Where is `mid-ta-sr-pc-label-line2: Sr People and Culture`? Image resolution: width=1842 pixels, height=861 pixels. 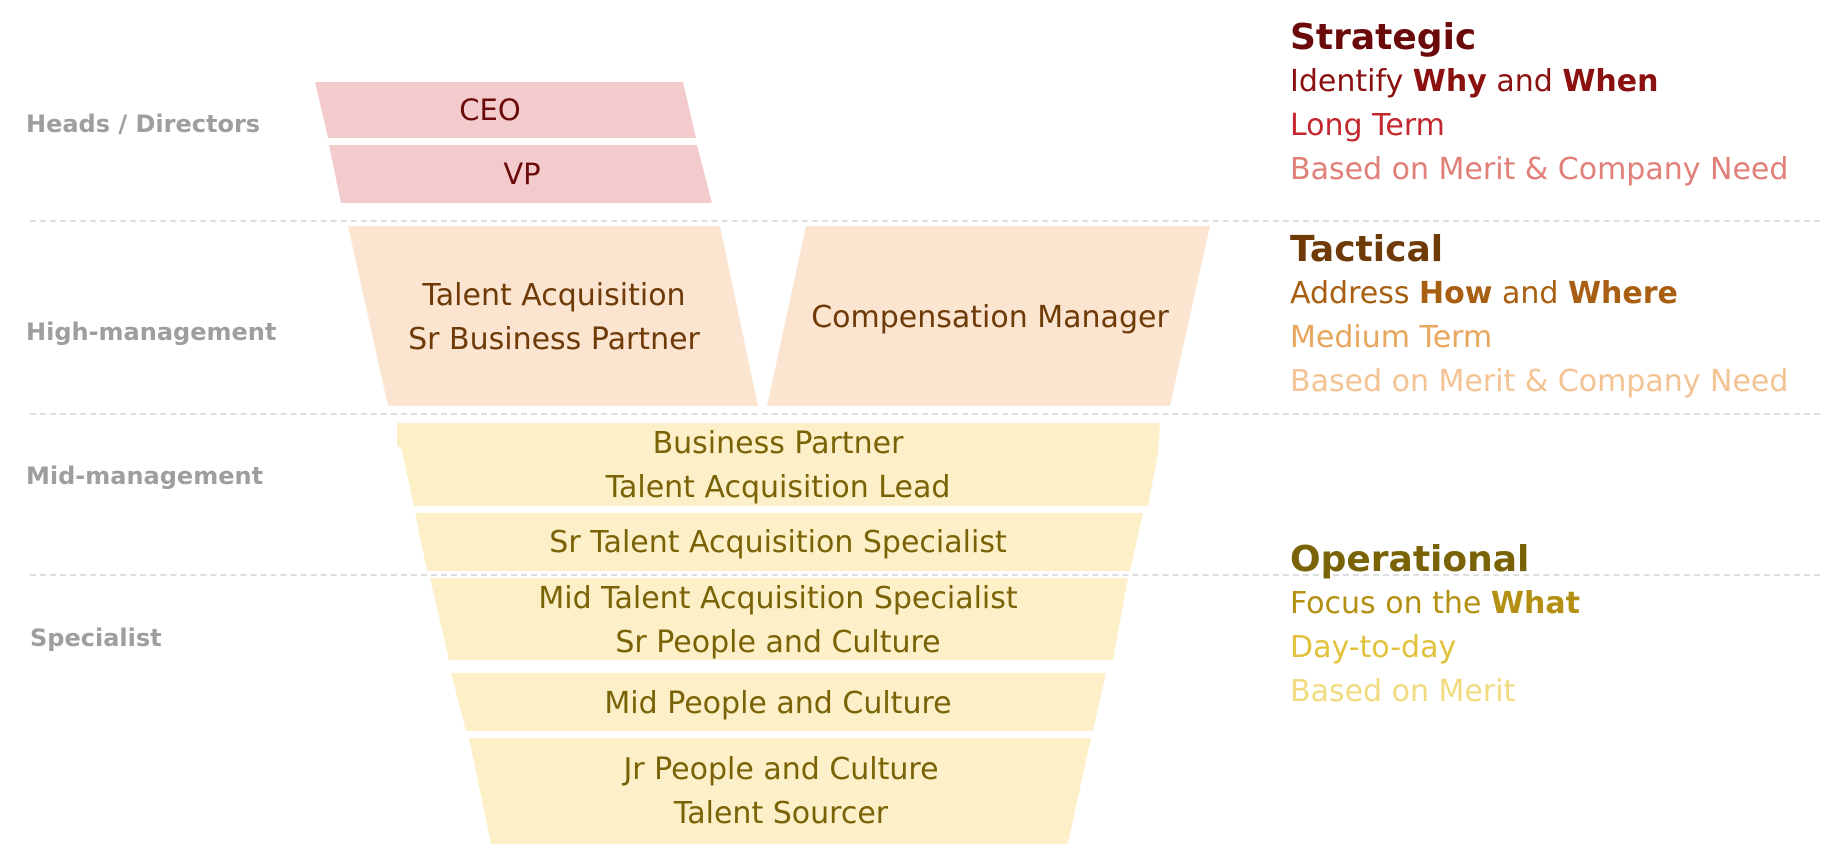
mid-ta-sr-pc-label-line2: Sr People and Culture is located at coordinates (777, 642).